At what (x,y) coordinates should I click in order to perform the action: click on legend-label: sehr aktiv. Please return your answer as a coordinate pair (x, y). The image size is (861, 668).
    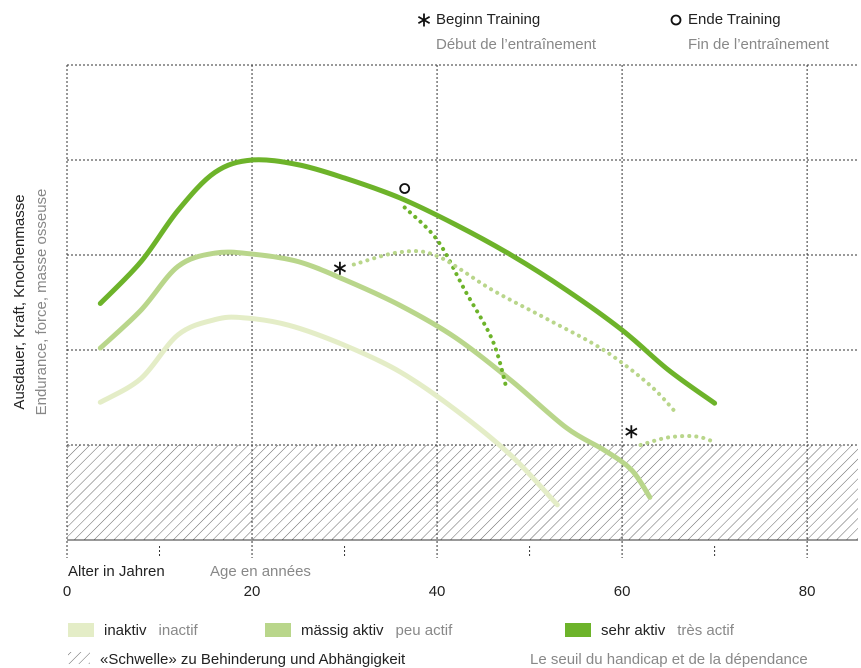
    Looking at the image, I should click on (633, 630).